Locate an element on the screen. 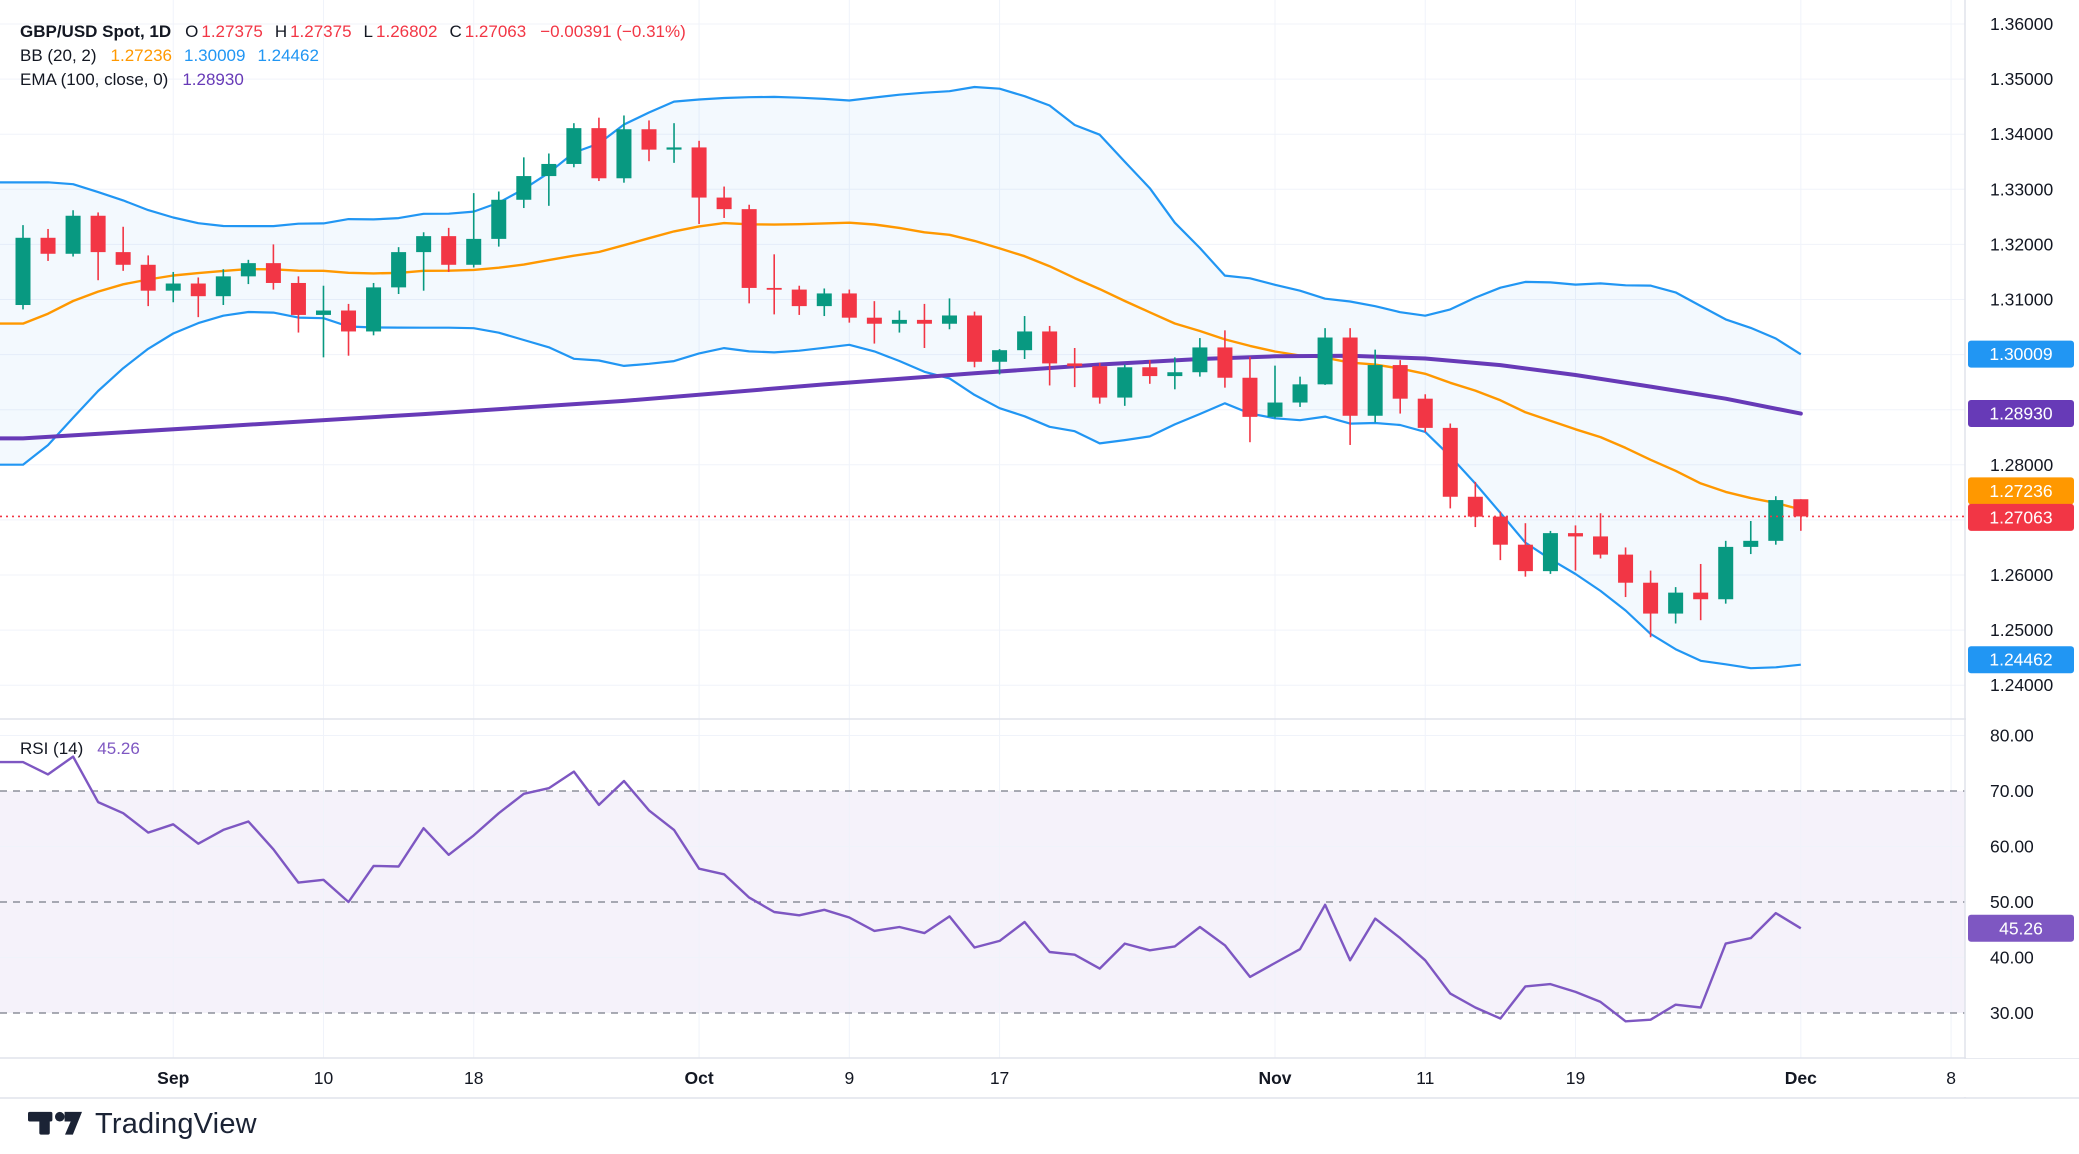 This screenshot has width=2079, height=1154. rsi-label: RSI (14) is located at coordinates (52, 748).